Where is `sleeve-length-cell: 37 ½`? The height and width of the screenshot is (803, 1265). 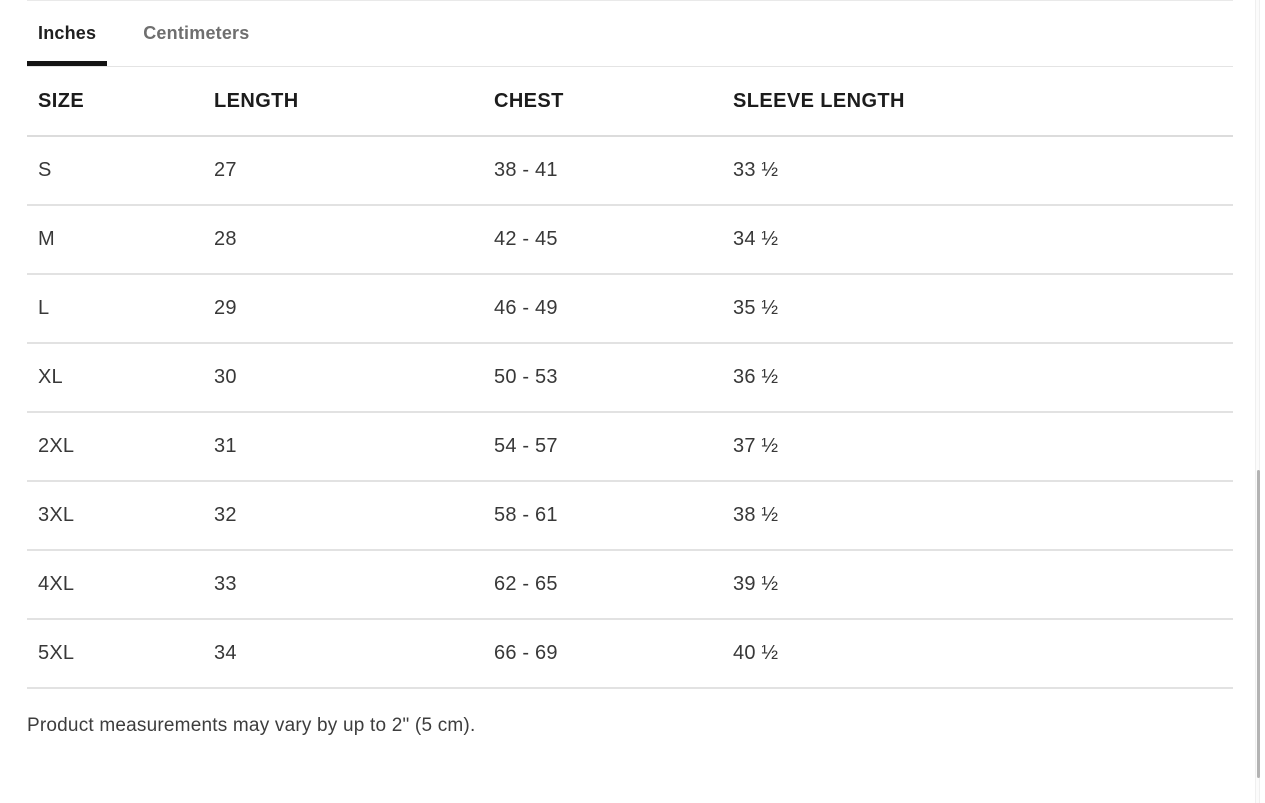 sleeve-length-cell: 37 ½ is located at coordinates (756, 446).